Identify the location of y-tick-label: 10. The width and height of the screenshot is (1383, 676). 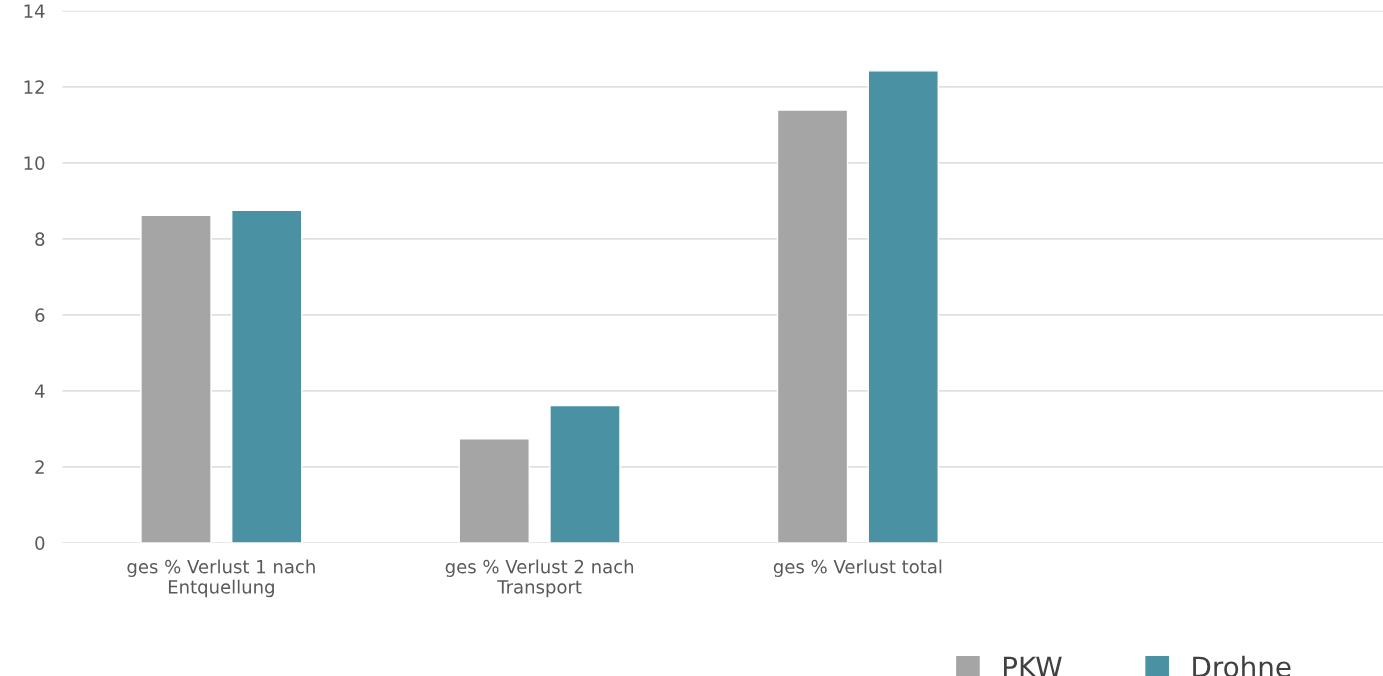
(34, 163).